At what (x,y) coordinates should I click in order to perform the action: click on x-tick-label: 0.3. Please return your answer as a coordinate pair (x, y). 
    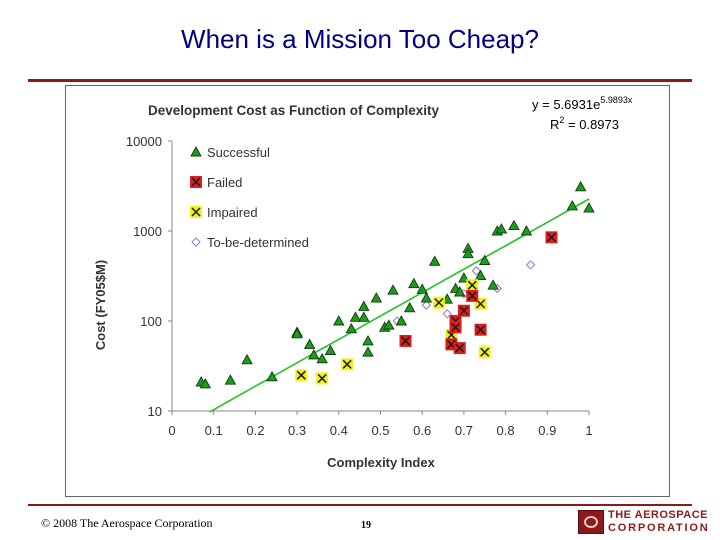
    Looking at the image, I should click on (297, 430).